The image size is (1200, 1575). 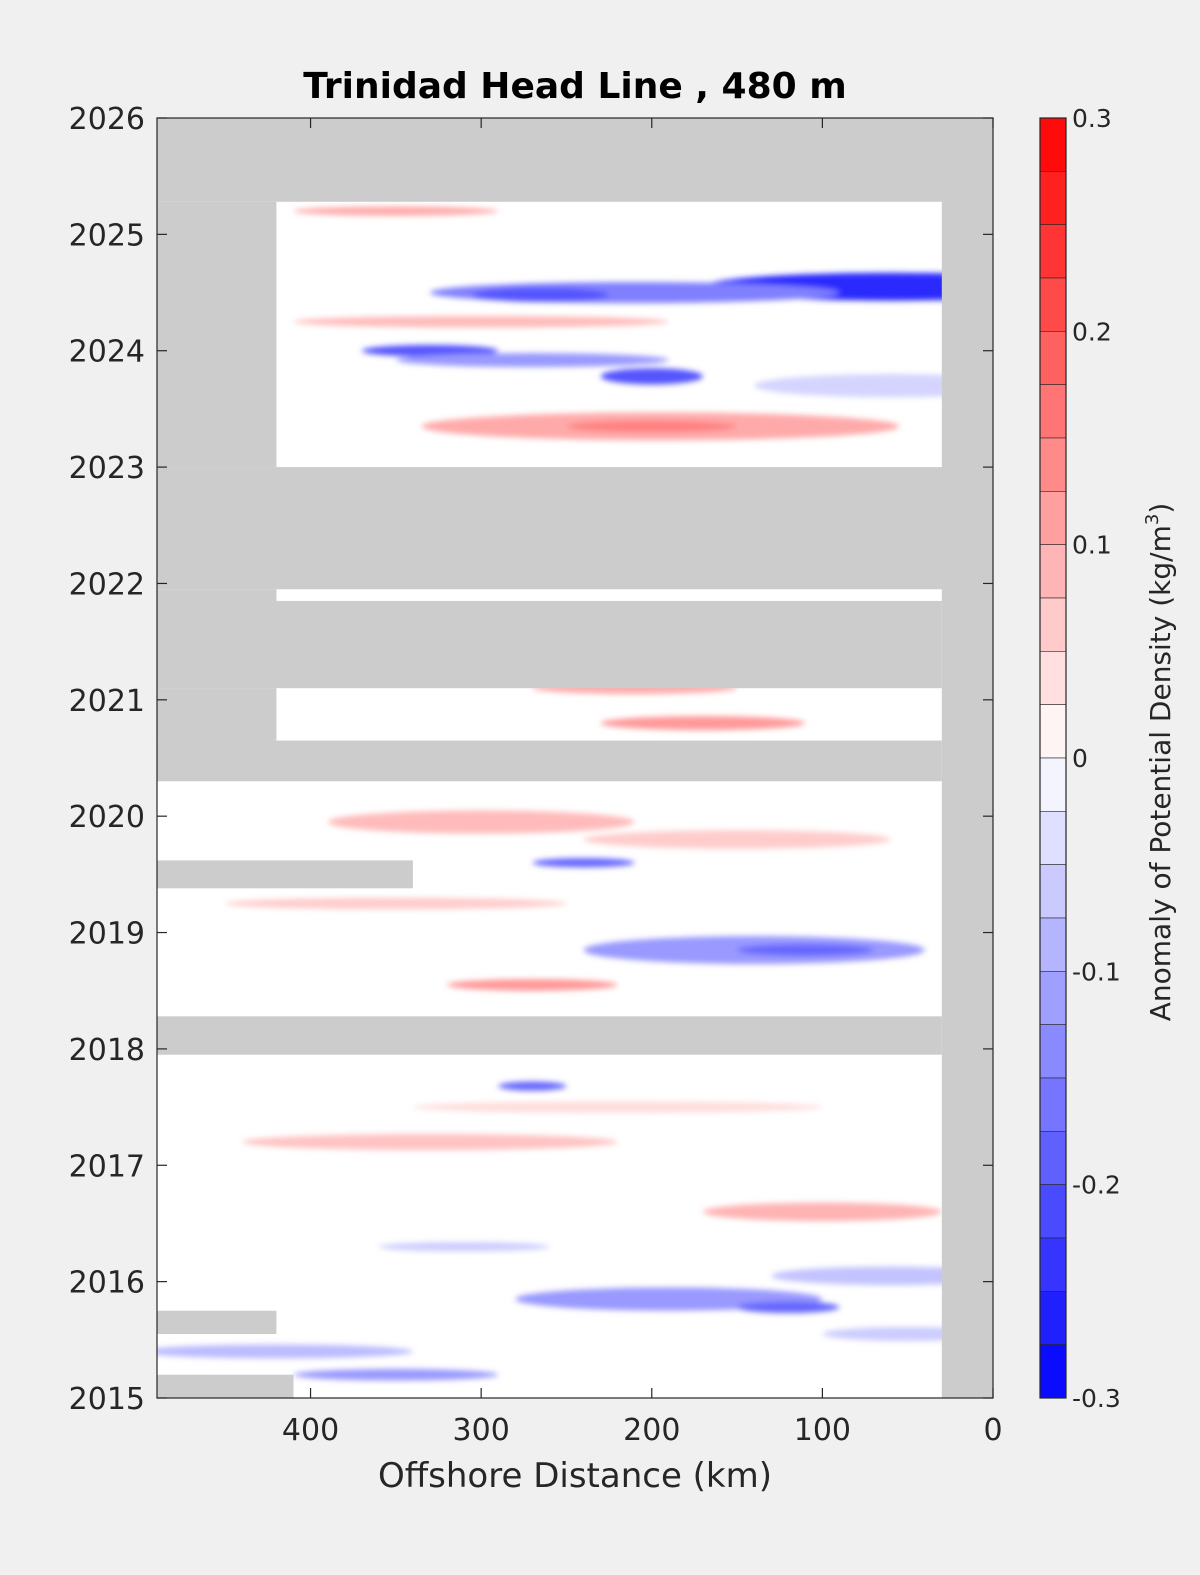 I want to click on y-tick-label: 2018, so click(x=107, y=1050).